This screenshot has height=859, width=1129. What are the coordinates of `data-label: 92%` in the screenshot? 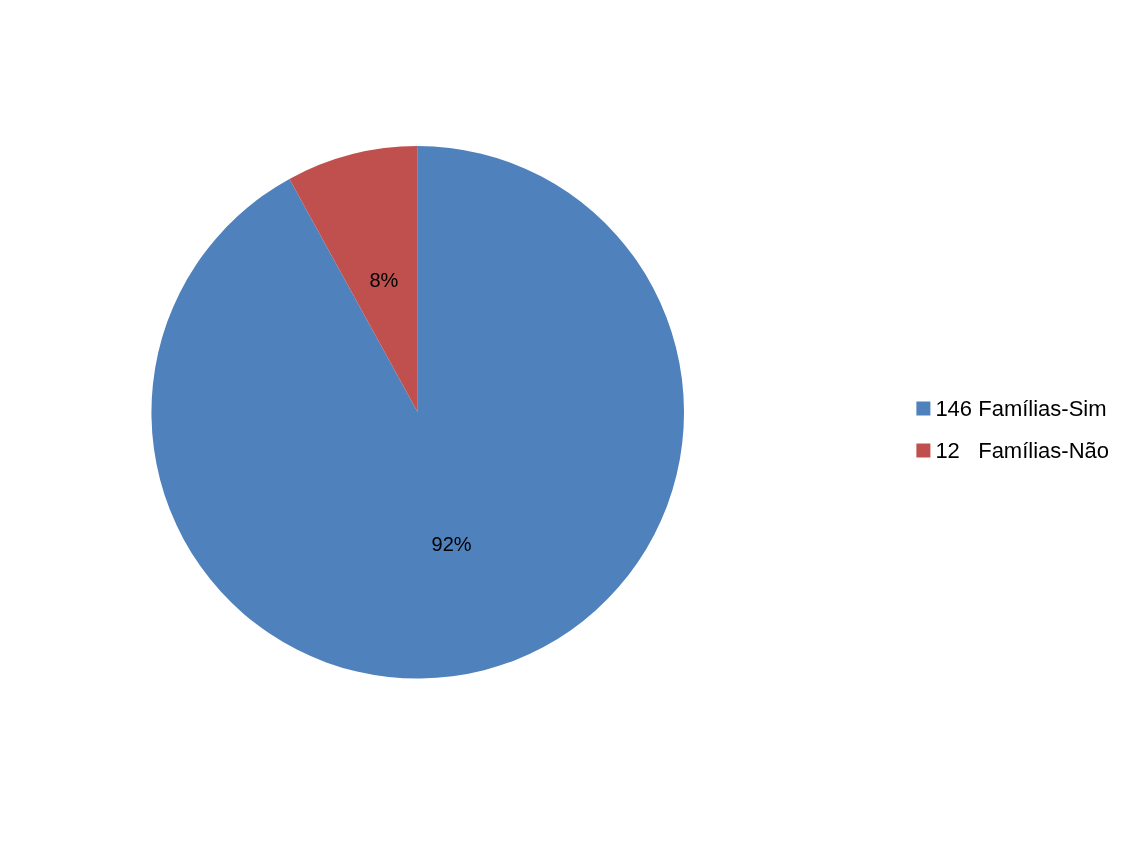 It's located at (451, 544).